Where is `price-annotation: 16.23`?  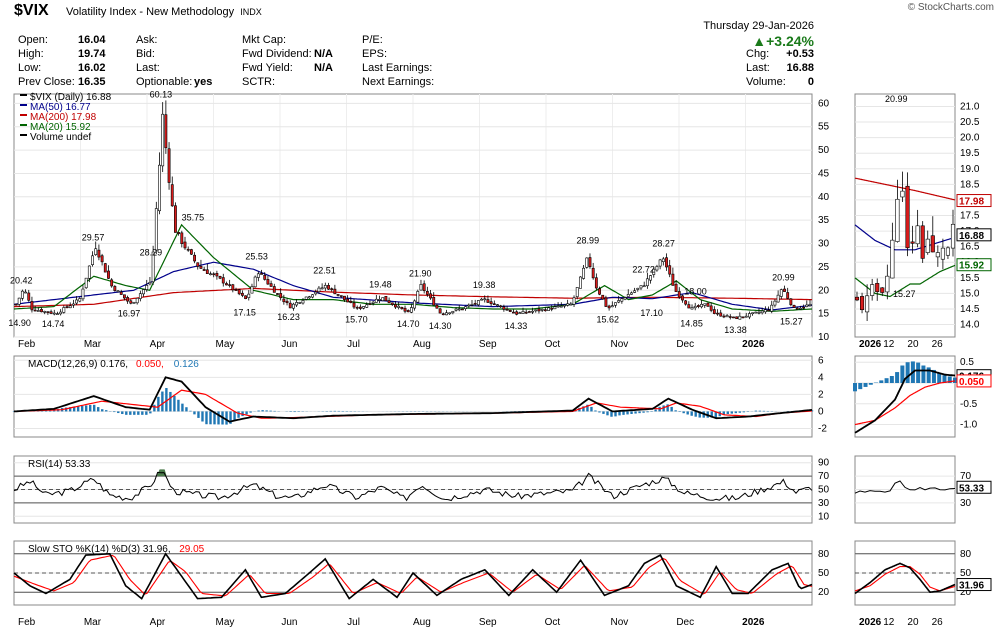 price-annotation: 16.23 is located at coordinates (288, 317).